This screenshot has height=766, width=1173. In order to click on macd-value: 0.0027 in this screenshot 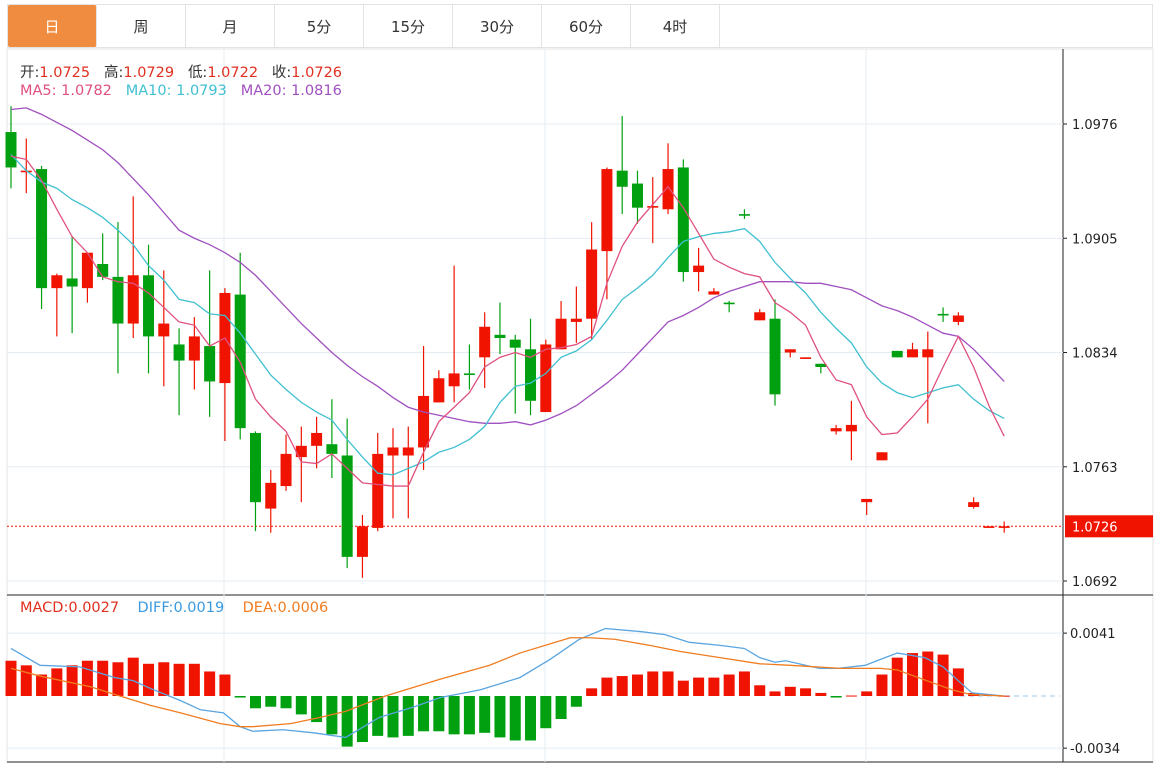, I will do `click(94, 608)`.